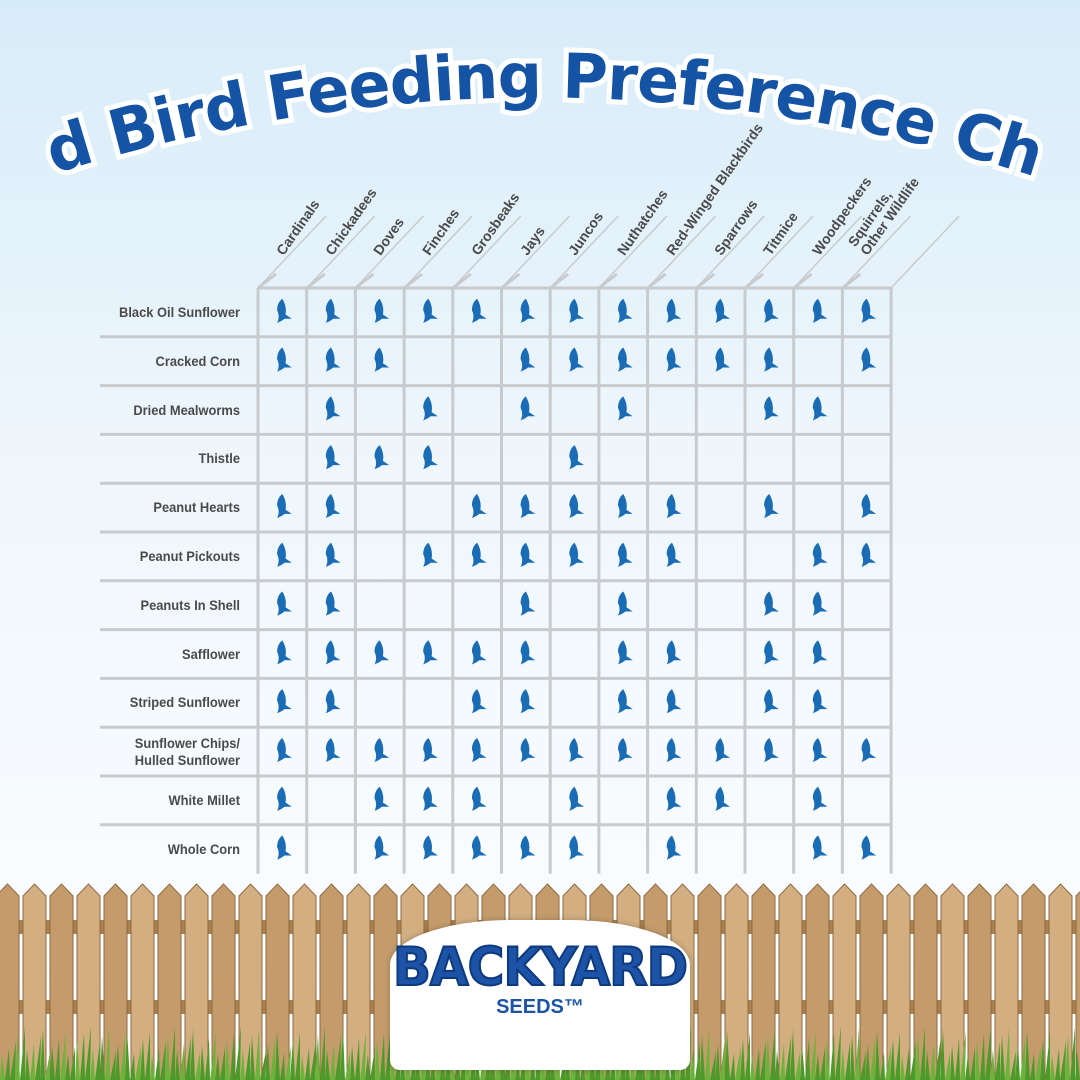  I want to click on logo-main-text: BACKYARD, so click(540, 966).